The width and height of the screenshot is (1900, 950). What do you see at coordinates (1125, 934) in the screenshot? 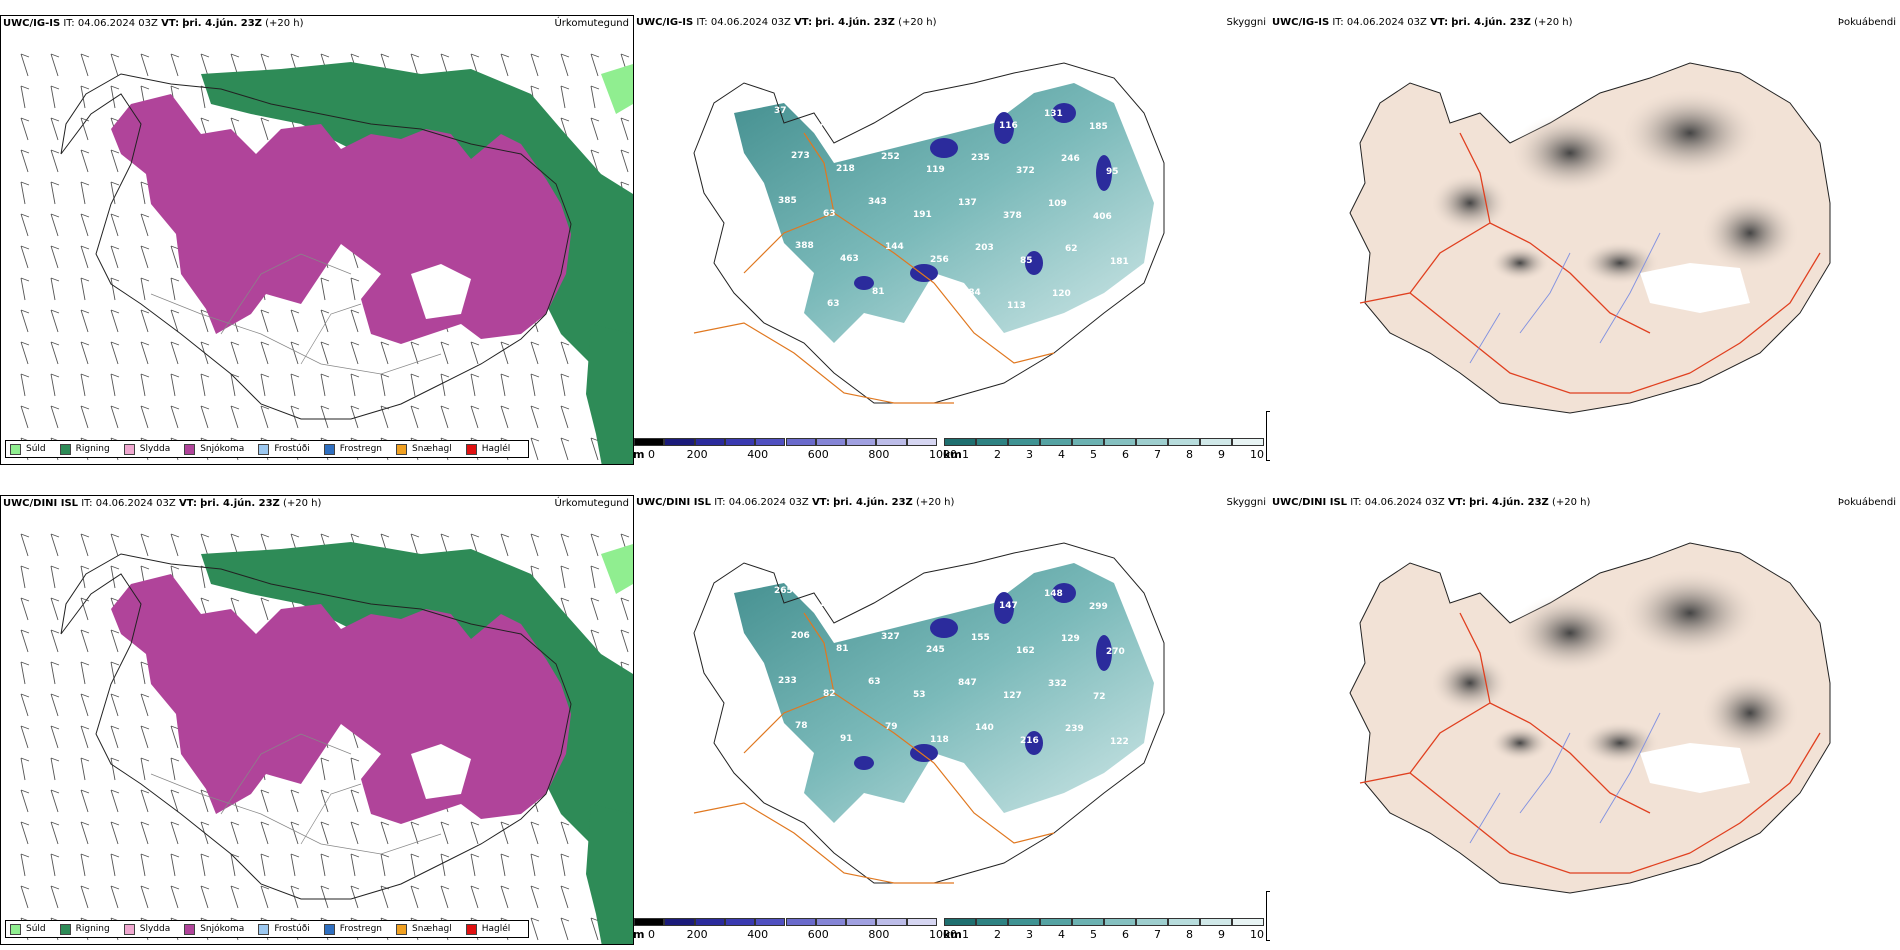
I see `colorbar-tick: 6` at bounding box center [1125, 934].